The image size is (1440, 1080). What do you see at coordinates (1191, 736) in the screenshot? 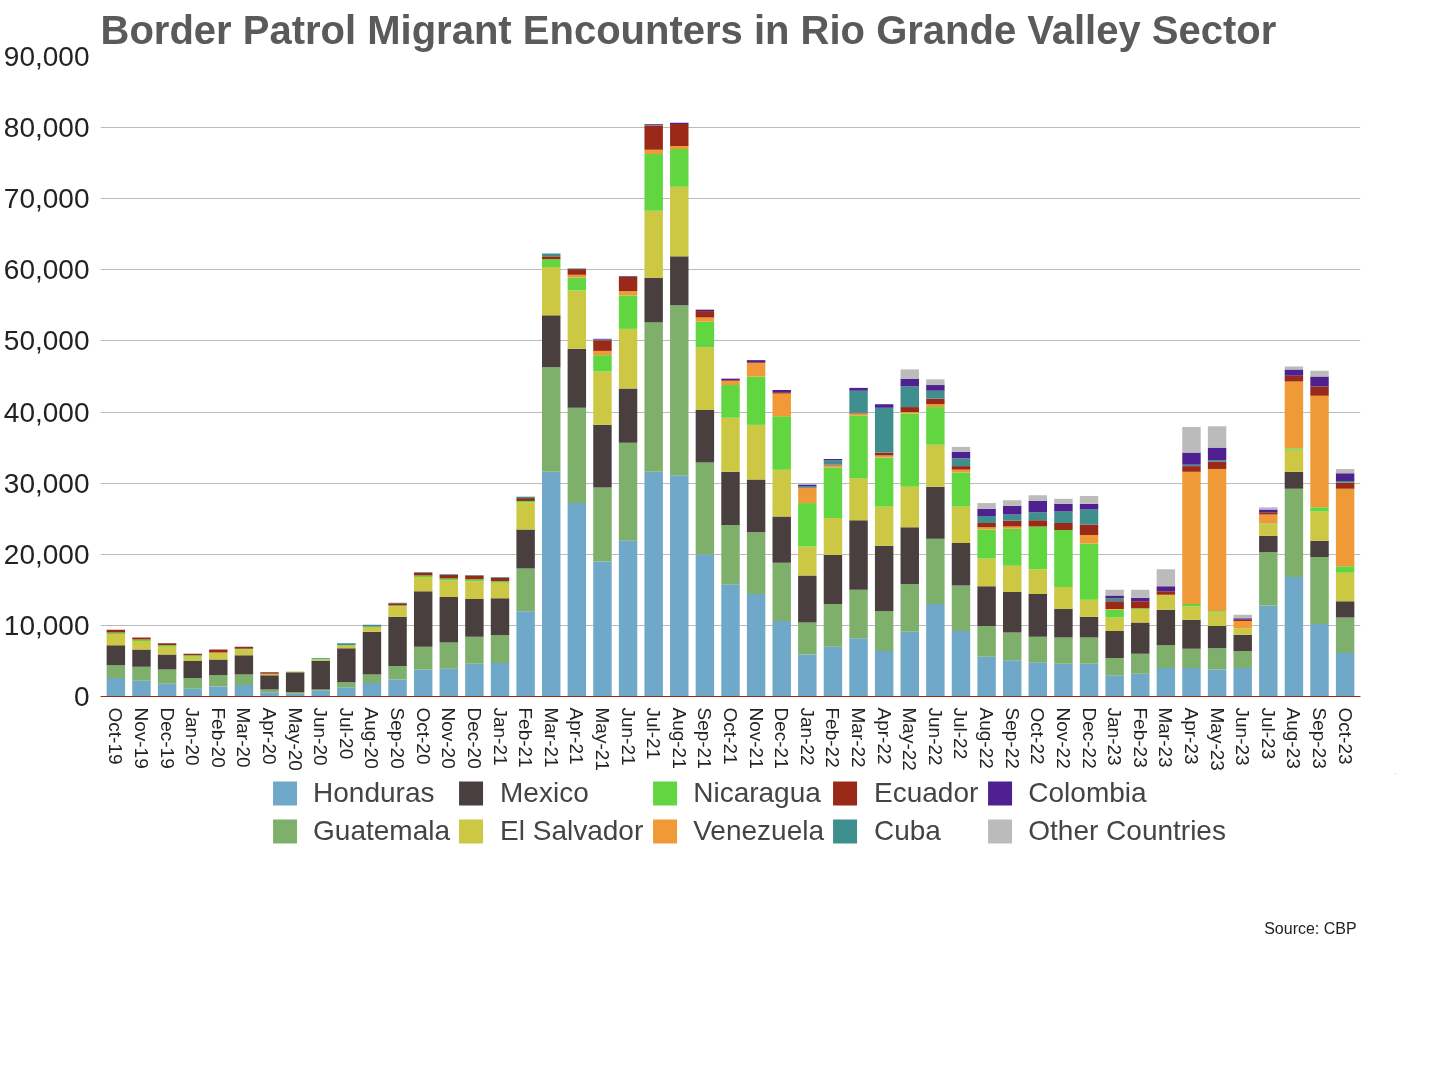
I see `x-tick-label: Apr-23` at bounding box center [1191, 736].